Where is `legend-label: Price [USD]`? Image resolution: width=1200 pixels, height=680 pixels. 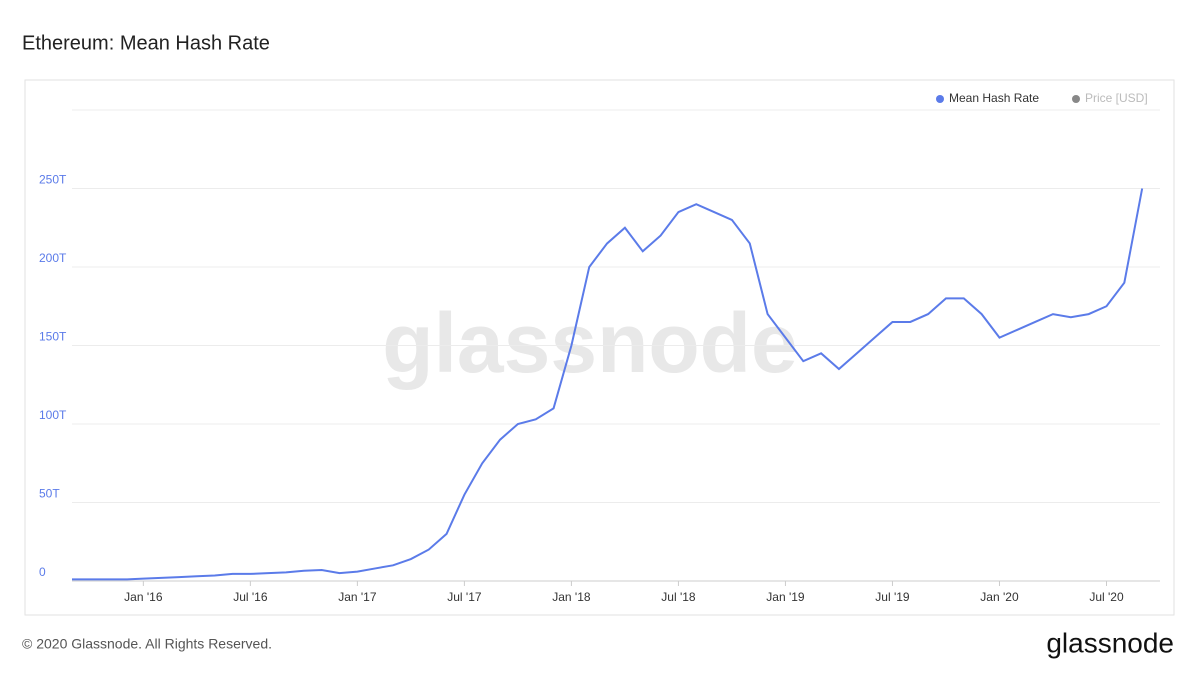
legend-label: Price [USD] is located at coordinates (1116, 98).